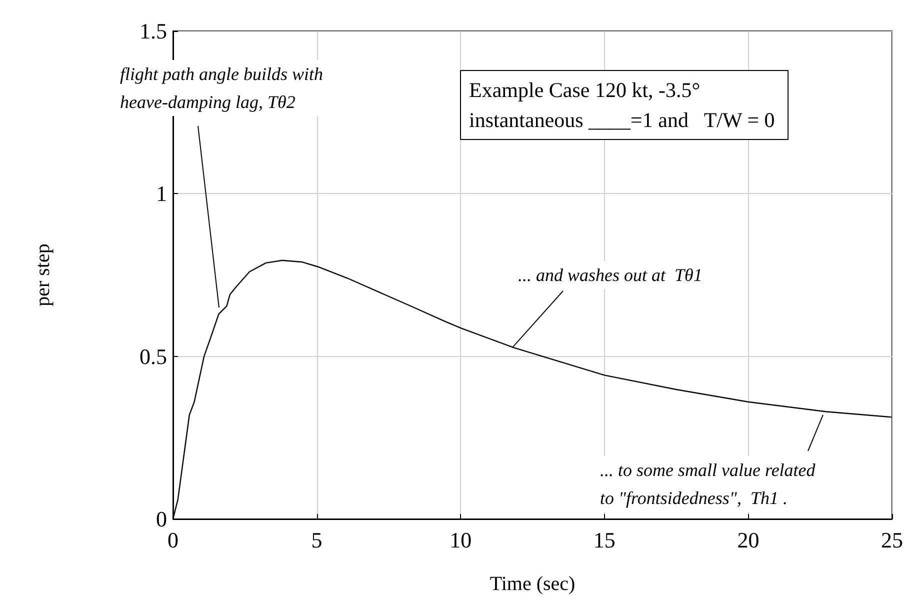 The height and width of the screenshot is (616, 920). What do you see at coordinates (161, 519) in the screenshot?
I see `y-tick-label: 0` at bounding box center [161, 519].